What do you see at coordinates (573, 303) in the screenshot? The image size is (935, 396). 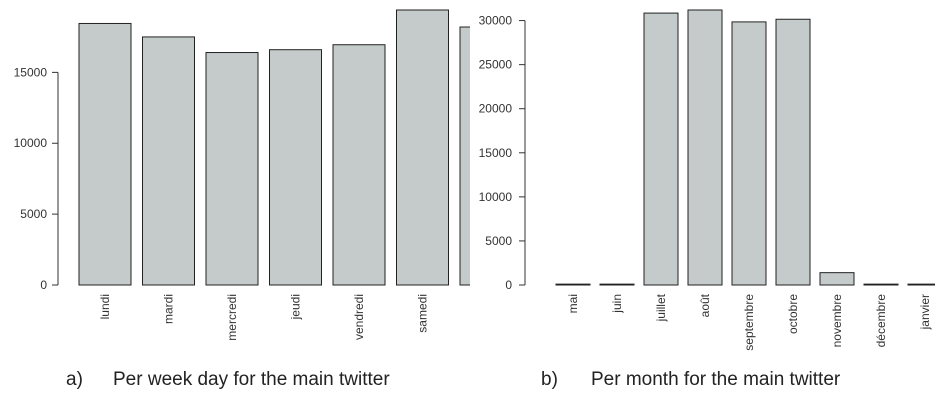 I see `category-label-b: mai` at bounding box center [573, 303].